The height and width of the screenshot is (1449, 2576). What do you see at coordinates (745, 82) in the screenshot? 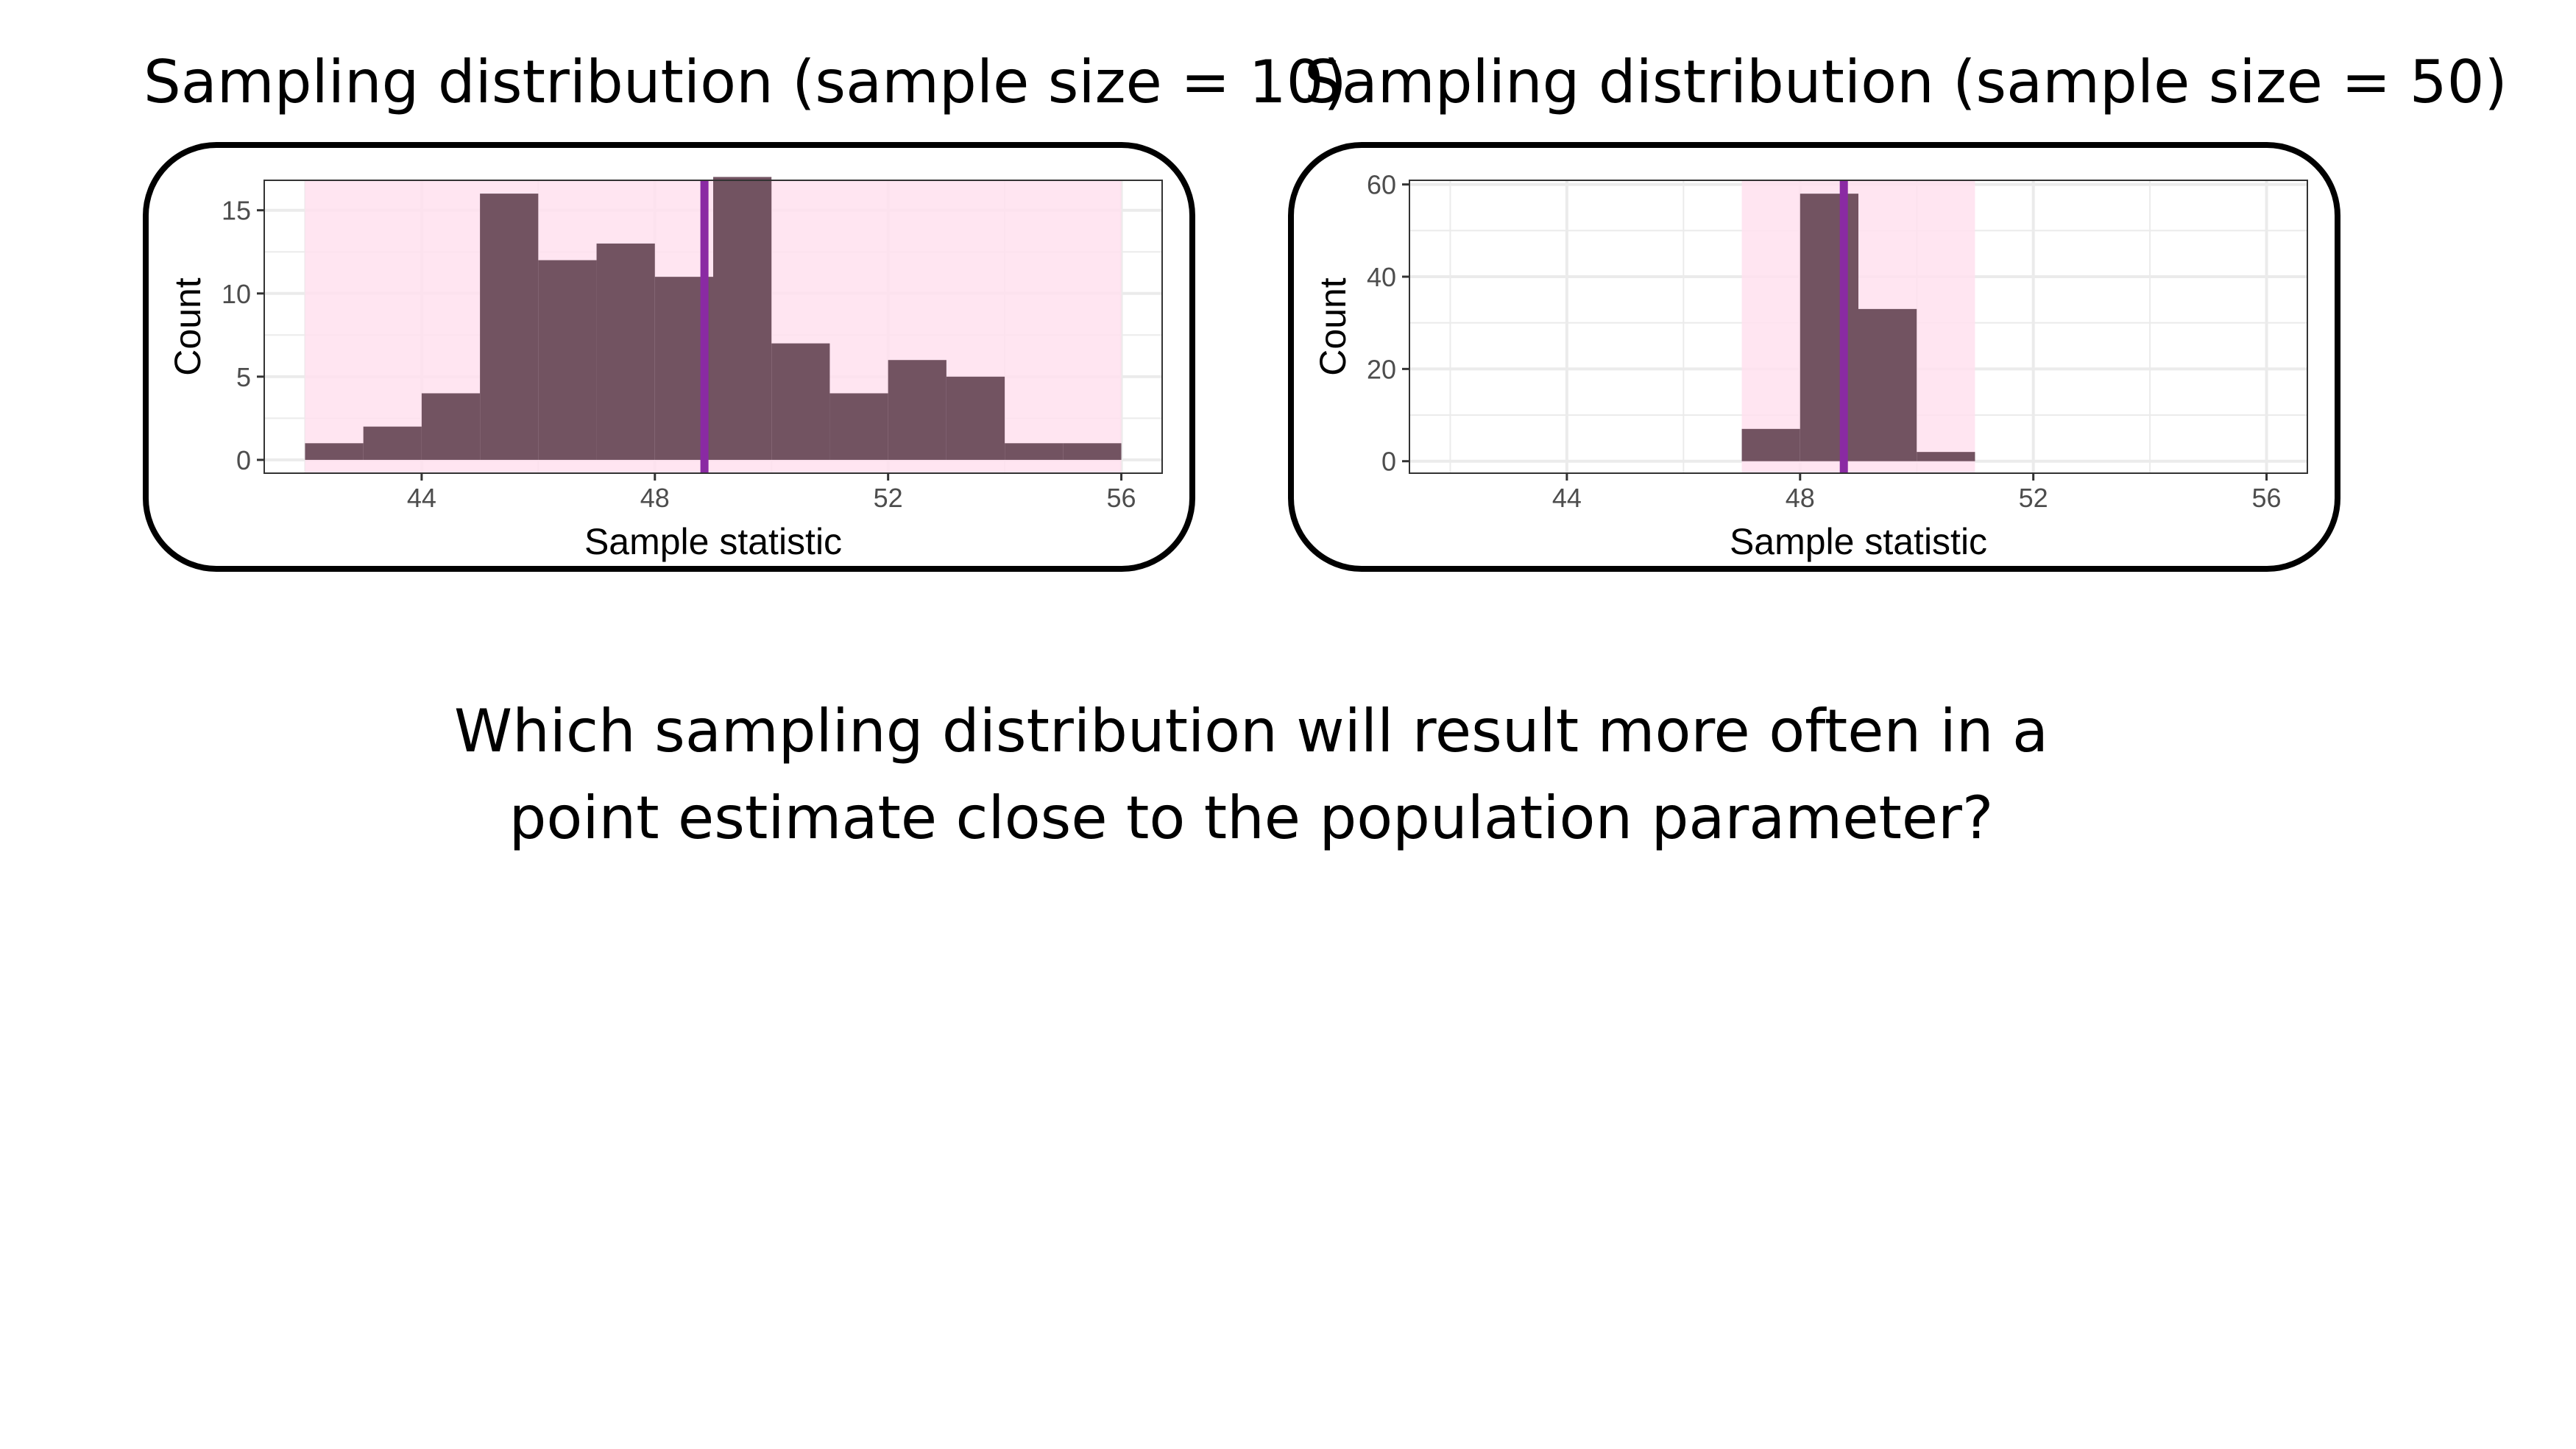
I see `chart-title-sample-size-10: Sampling distribution (sample size = 10)` at bounding box center [745, 82].